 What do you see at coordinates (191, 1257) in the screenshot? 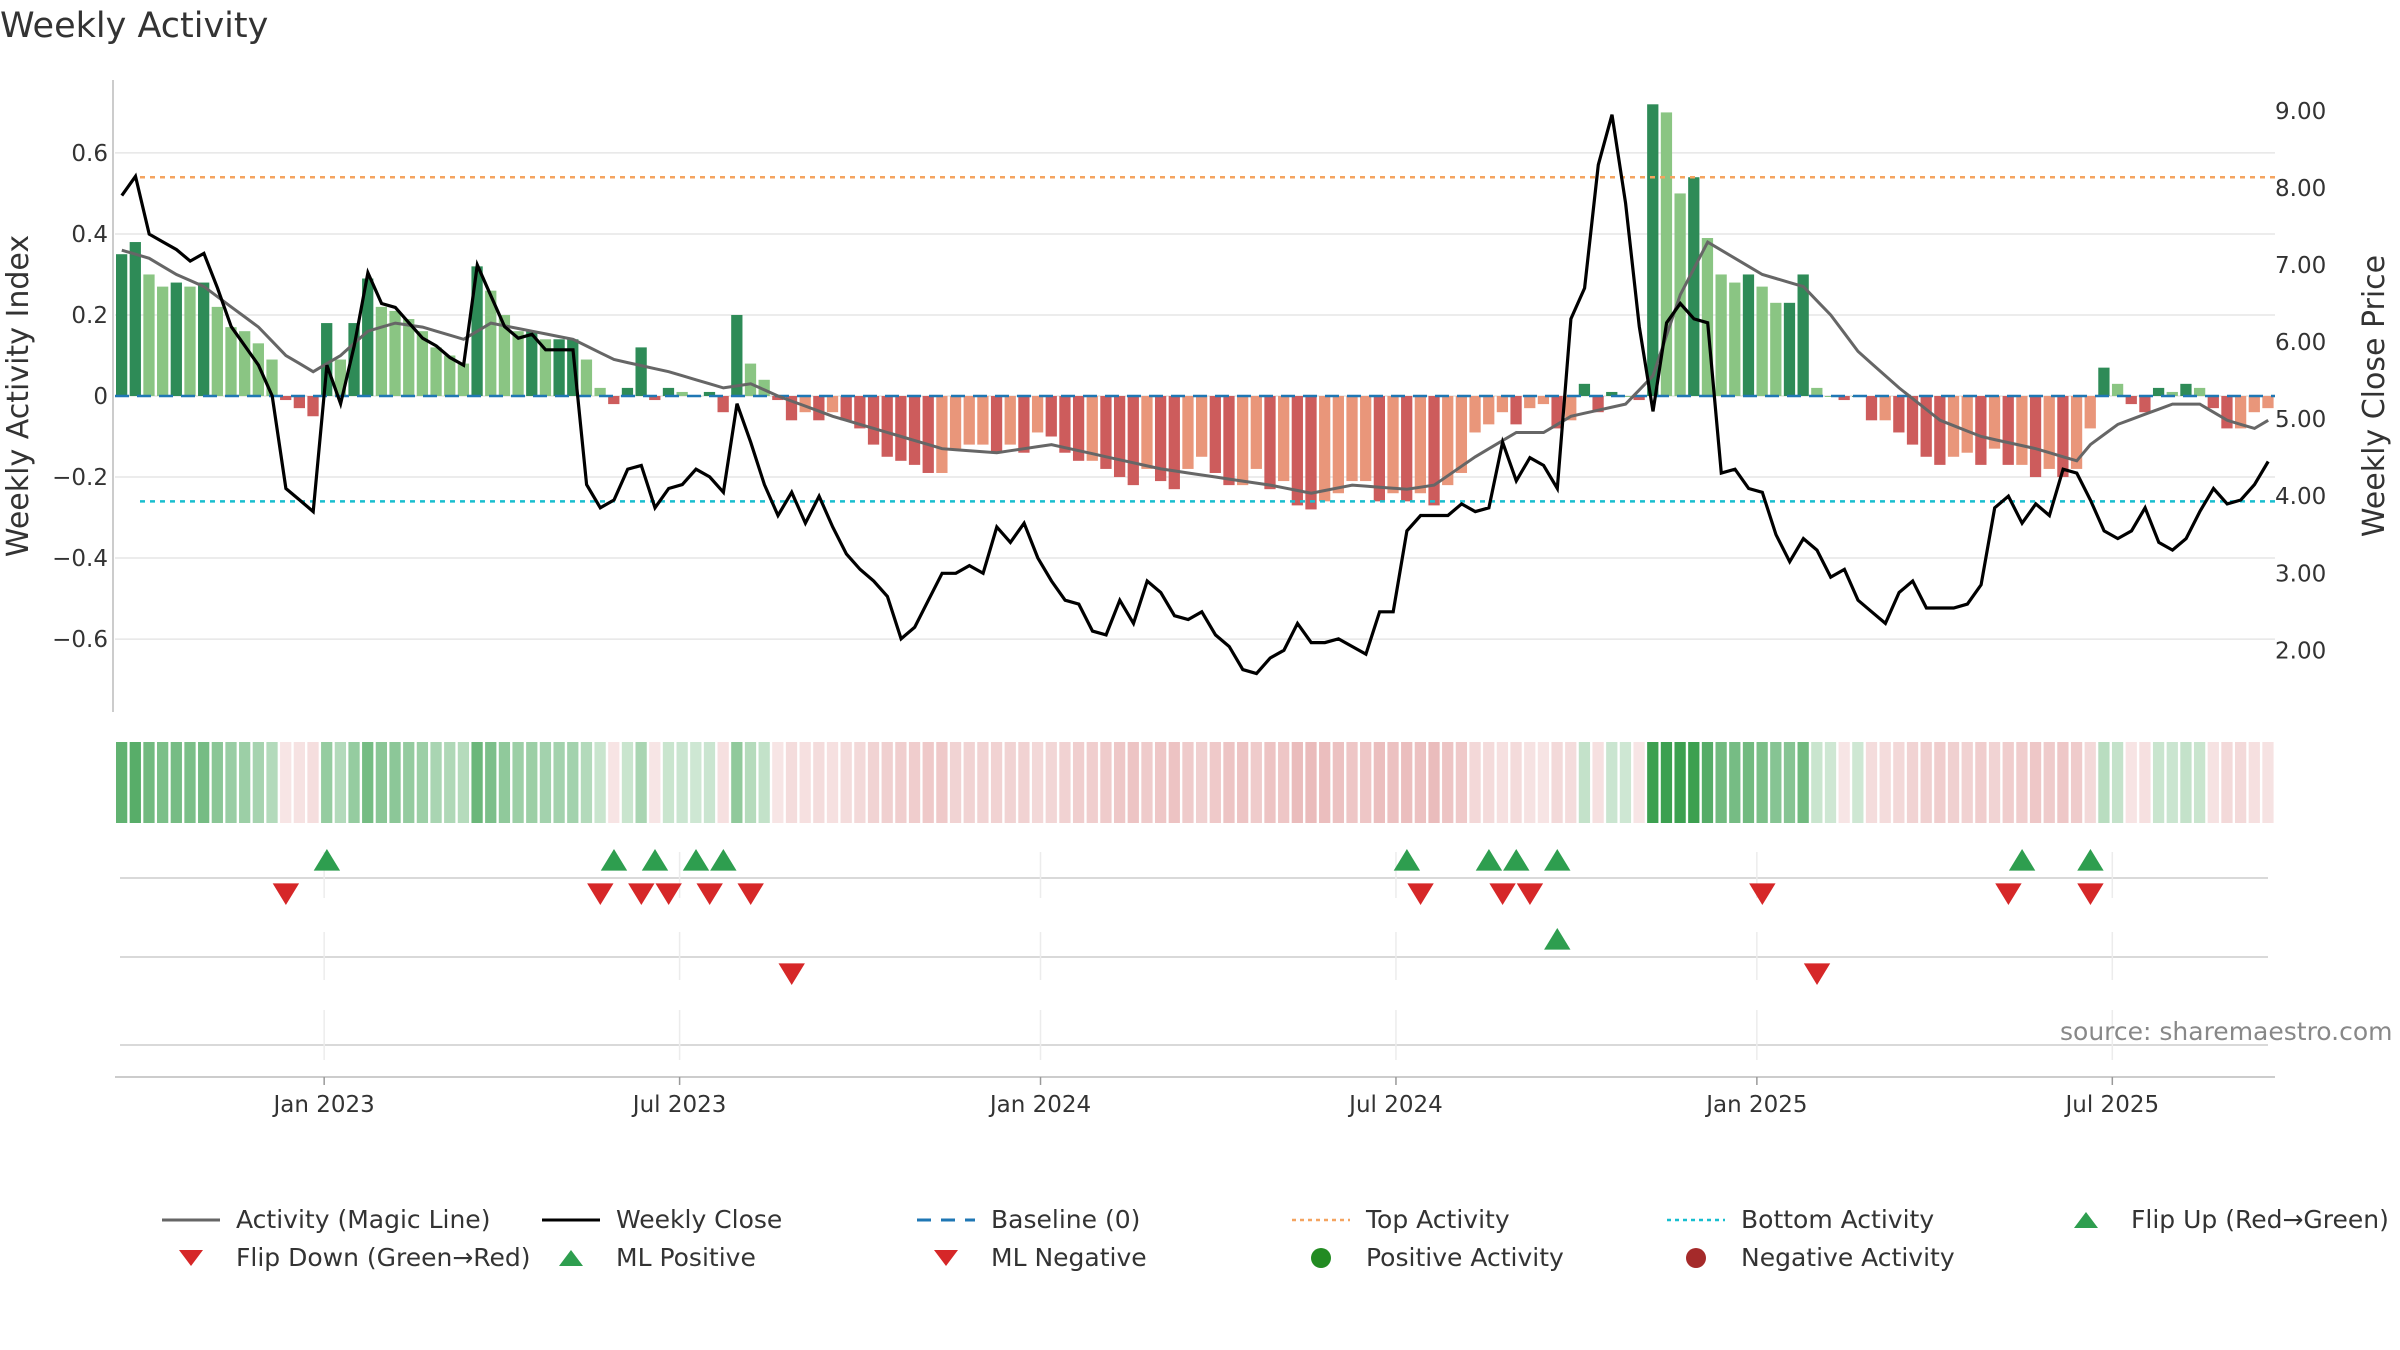
I see `legend-swatch-flipdown` at bounding box center [191, 1257].